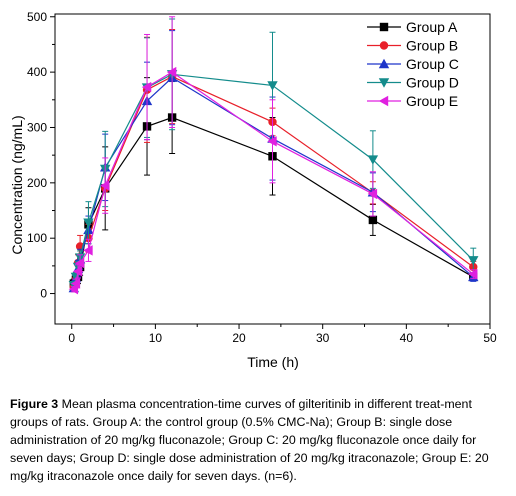  Describe the element at coordinates (273, 362) in the screenshot. I see `x-axis-title: Time (h)` at that location.